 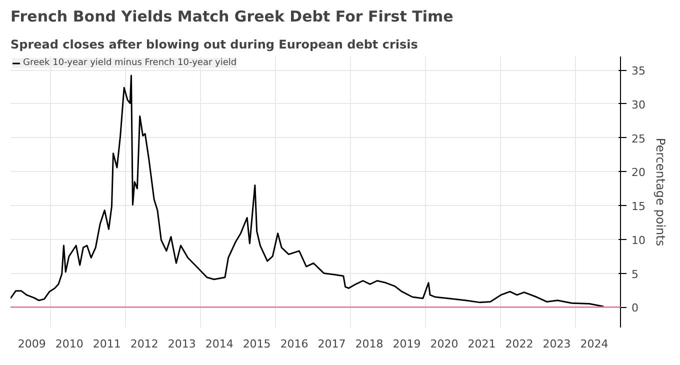 What do you see at coordinates (256, 344) in the screenshot?
I see `x-tick-label: 2015` at bounding box center [256, 344].